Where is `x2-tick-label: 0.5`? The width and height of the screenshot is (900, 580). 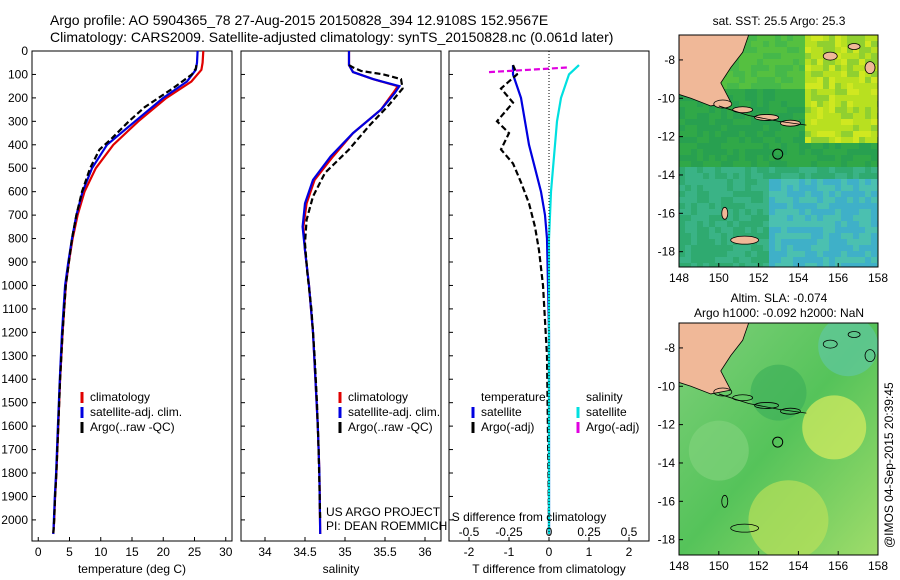
x2-tick-label: 0.5 is located at coordinates (629, 532).